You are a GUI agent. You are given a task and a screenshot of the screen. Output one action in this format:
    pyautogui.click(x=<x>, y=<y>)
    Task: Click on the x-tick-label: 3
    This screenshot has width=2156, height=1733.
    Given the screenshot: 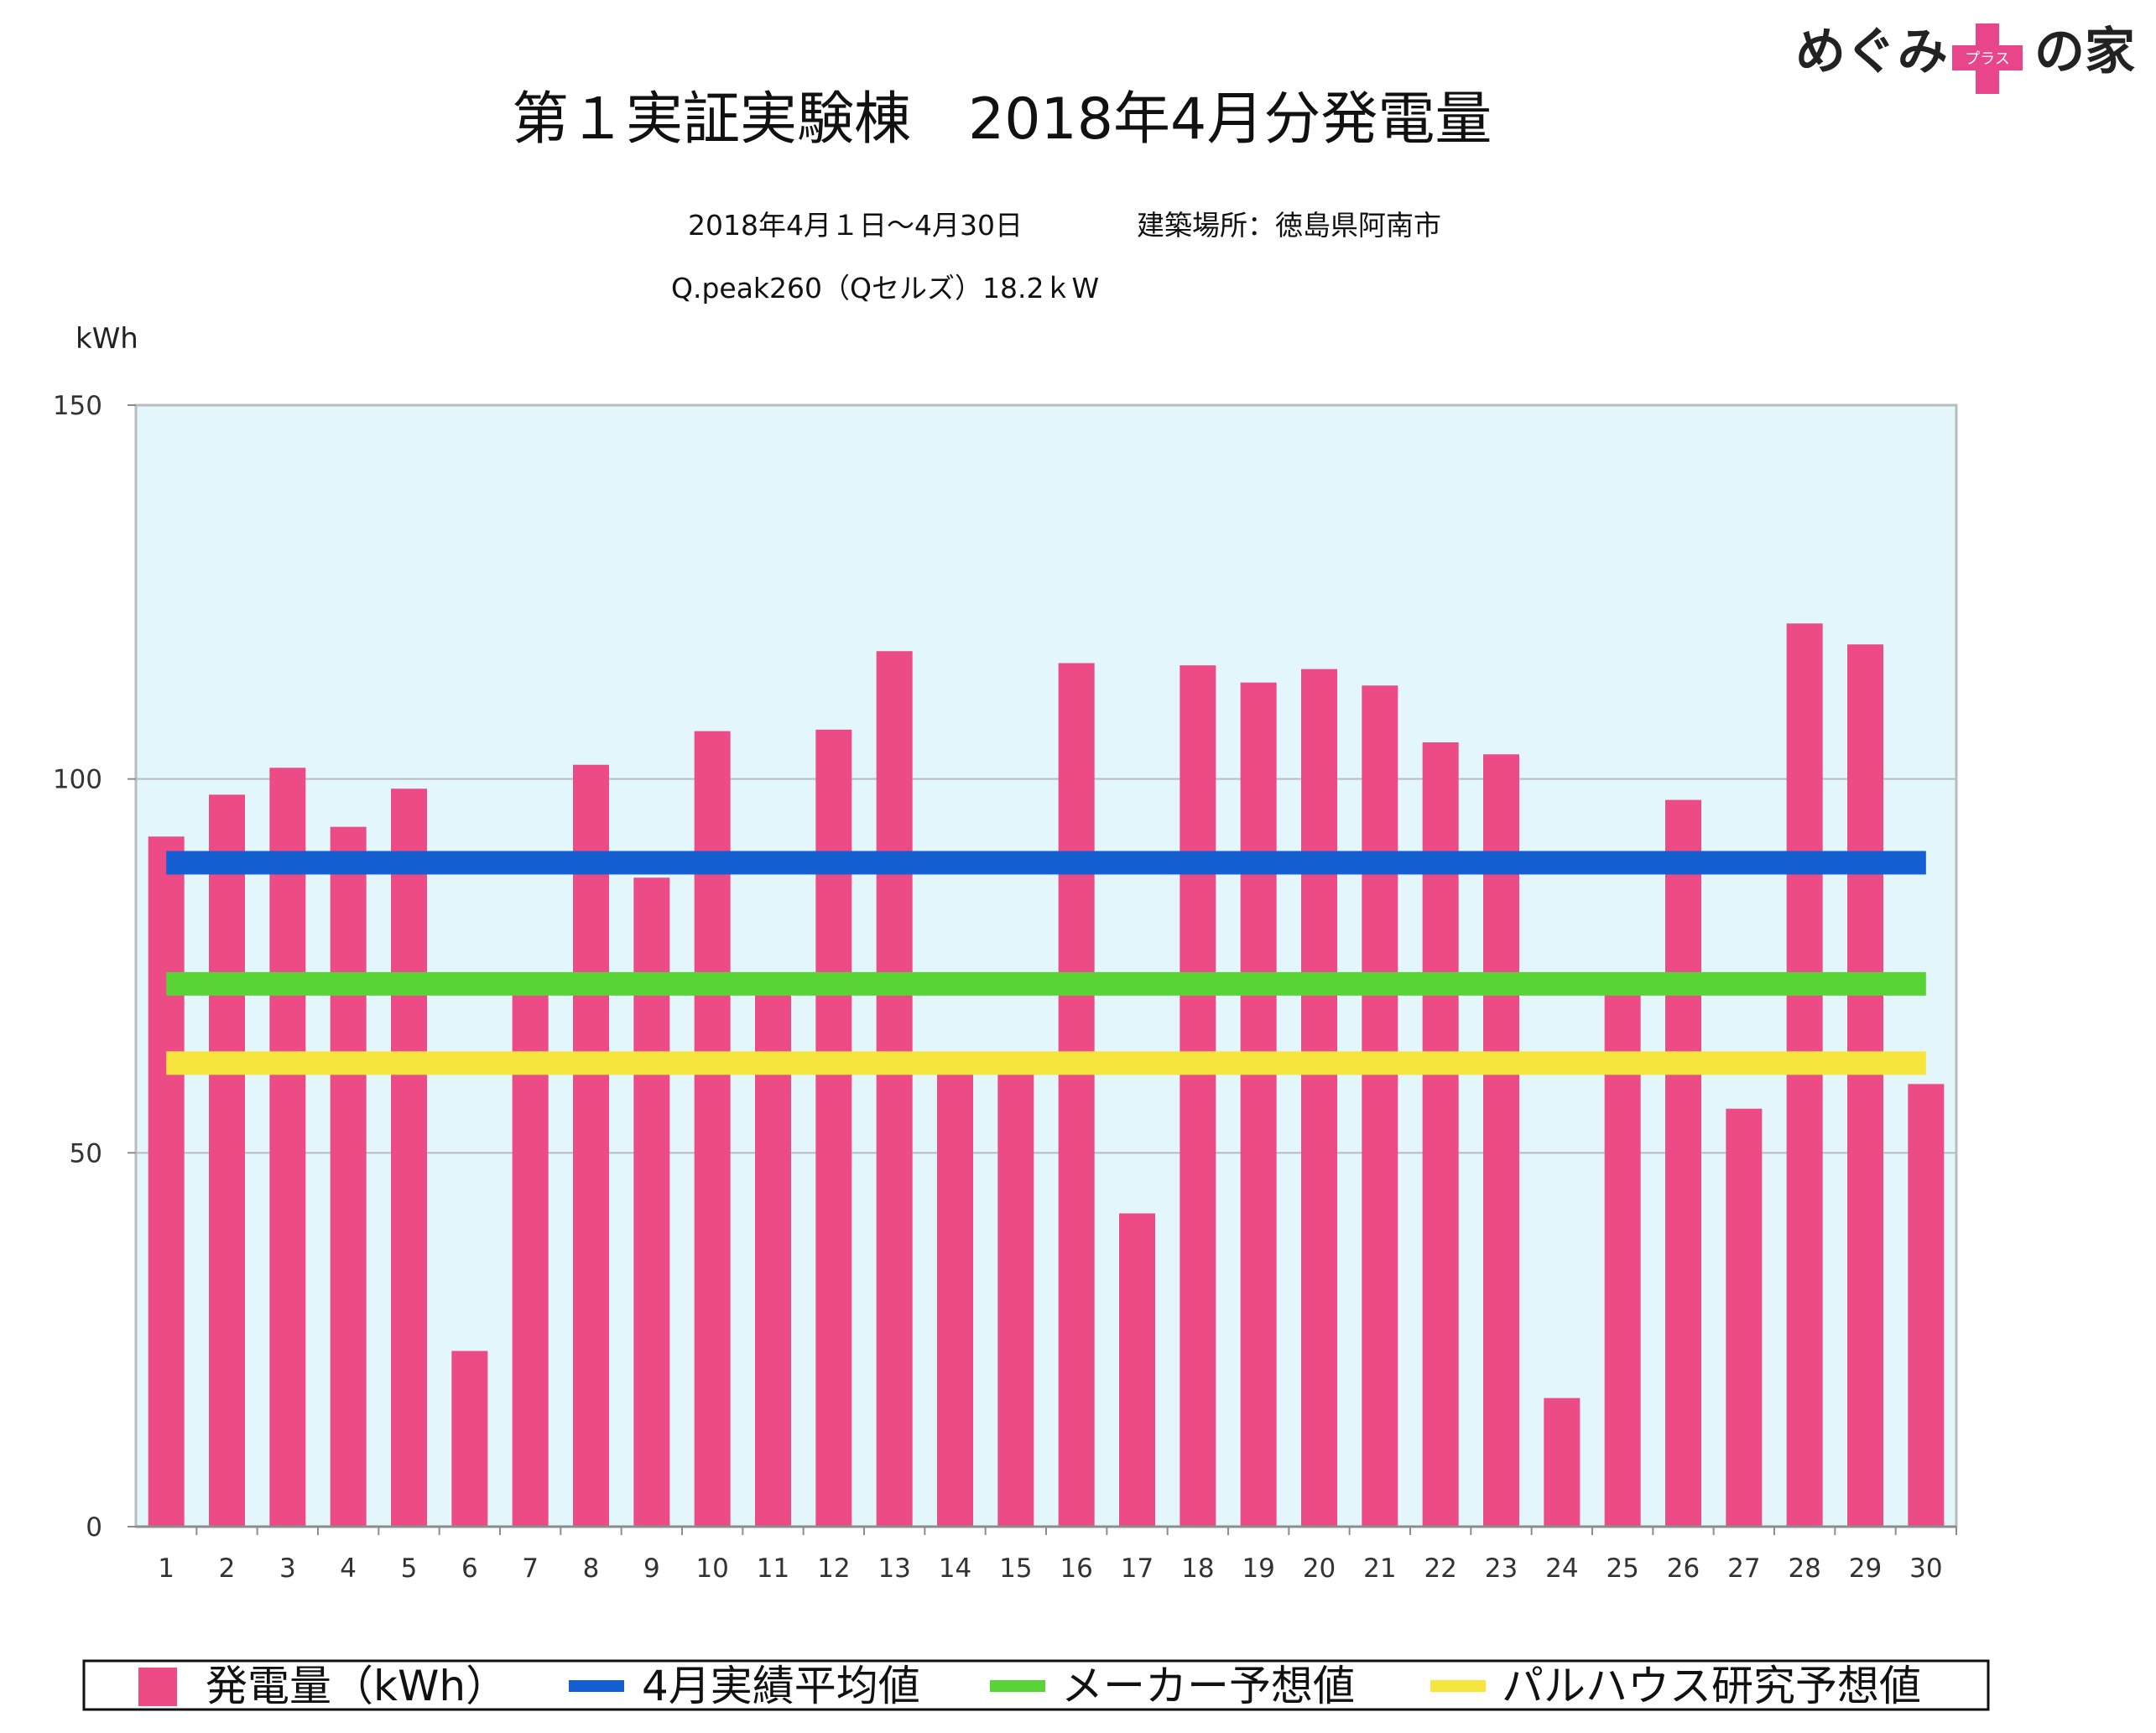 What is the action you would take?
    pyautogui.click(x=287, y=1569)
    